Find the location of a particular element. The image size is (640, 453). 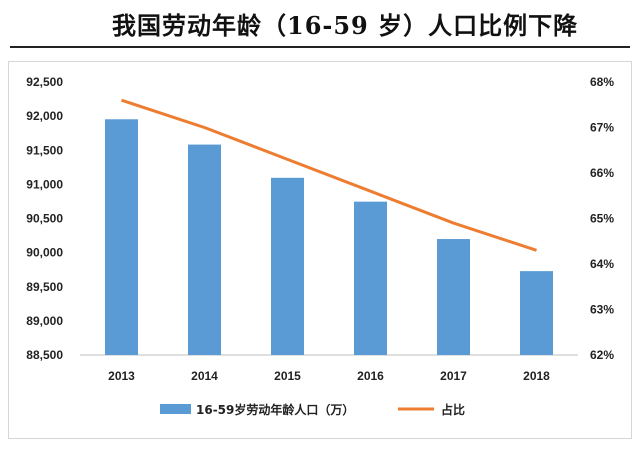

bar-2016 is located at coordinates (370, 278).